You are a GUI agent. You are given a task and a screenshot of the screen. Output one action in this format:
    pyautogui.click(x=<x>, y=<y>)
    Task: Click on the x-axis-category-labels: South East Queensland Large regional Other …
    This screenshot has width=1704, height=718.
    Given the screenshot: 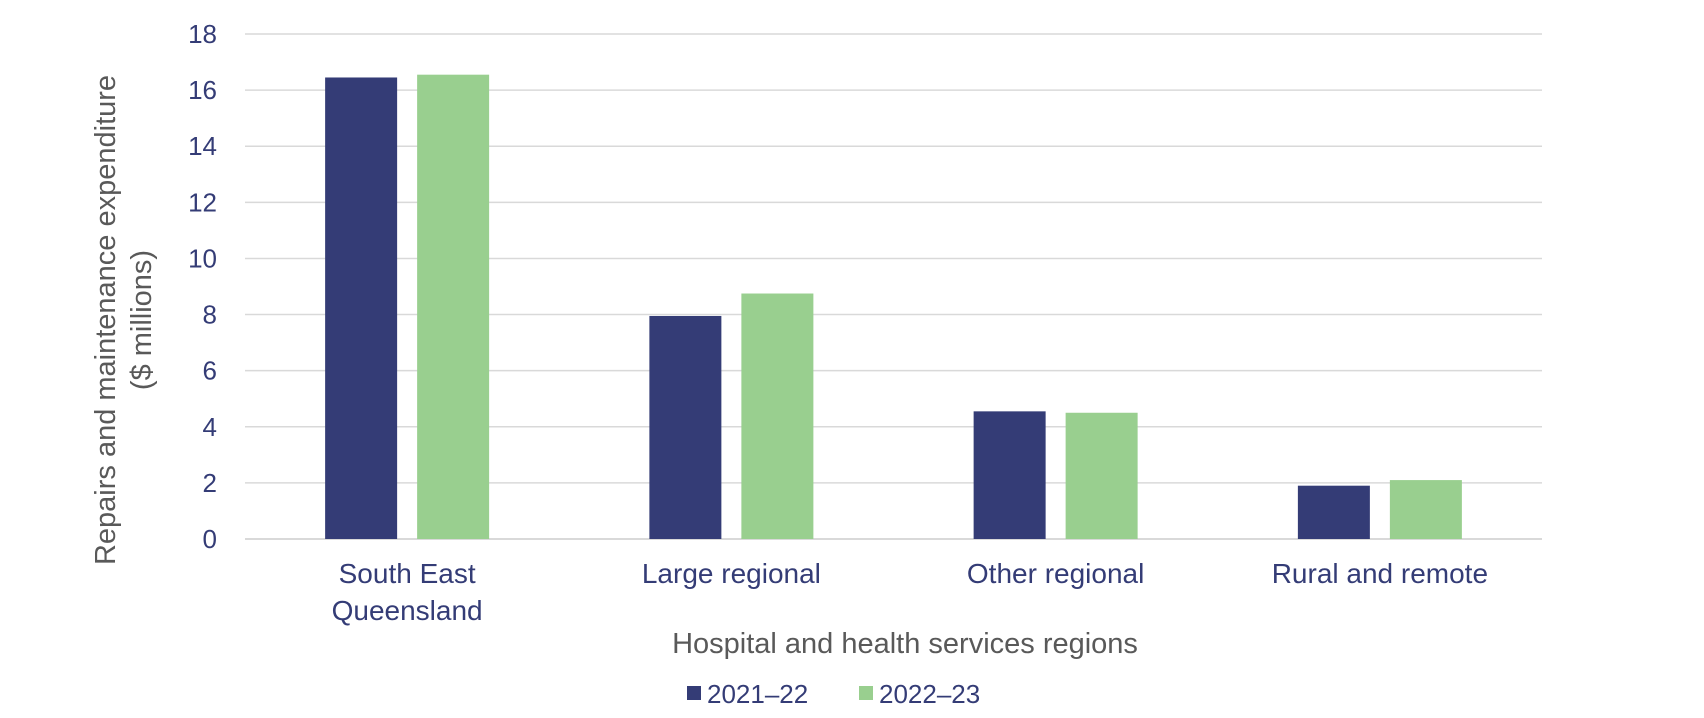 What is the action you would take?
    pyautogui.click(x=910, y=592)
    